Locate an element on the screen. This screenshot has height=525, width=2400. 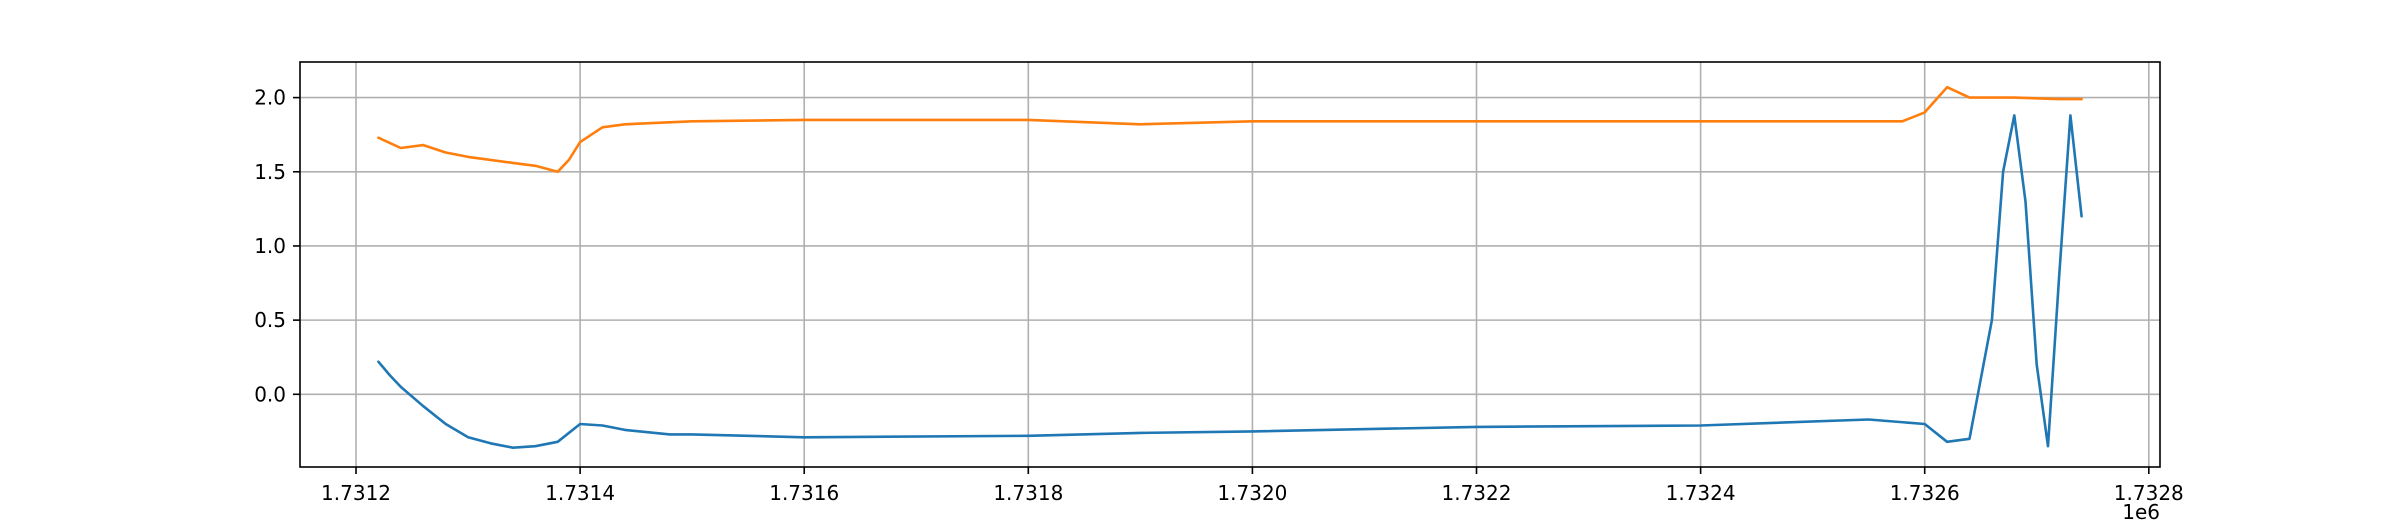
x-tick-label-2: 1.7316 is located at coordinates (804, 493).